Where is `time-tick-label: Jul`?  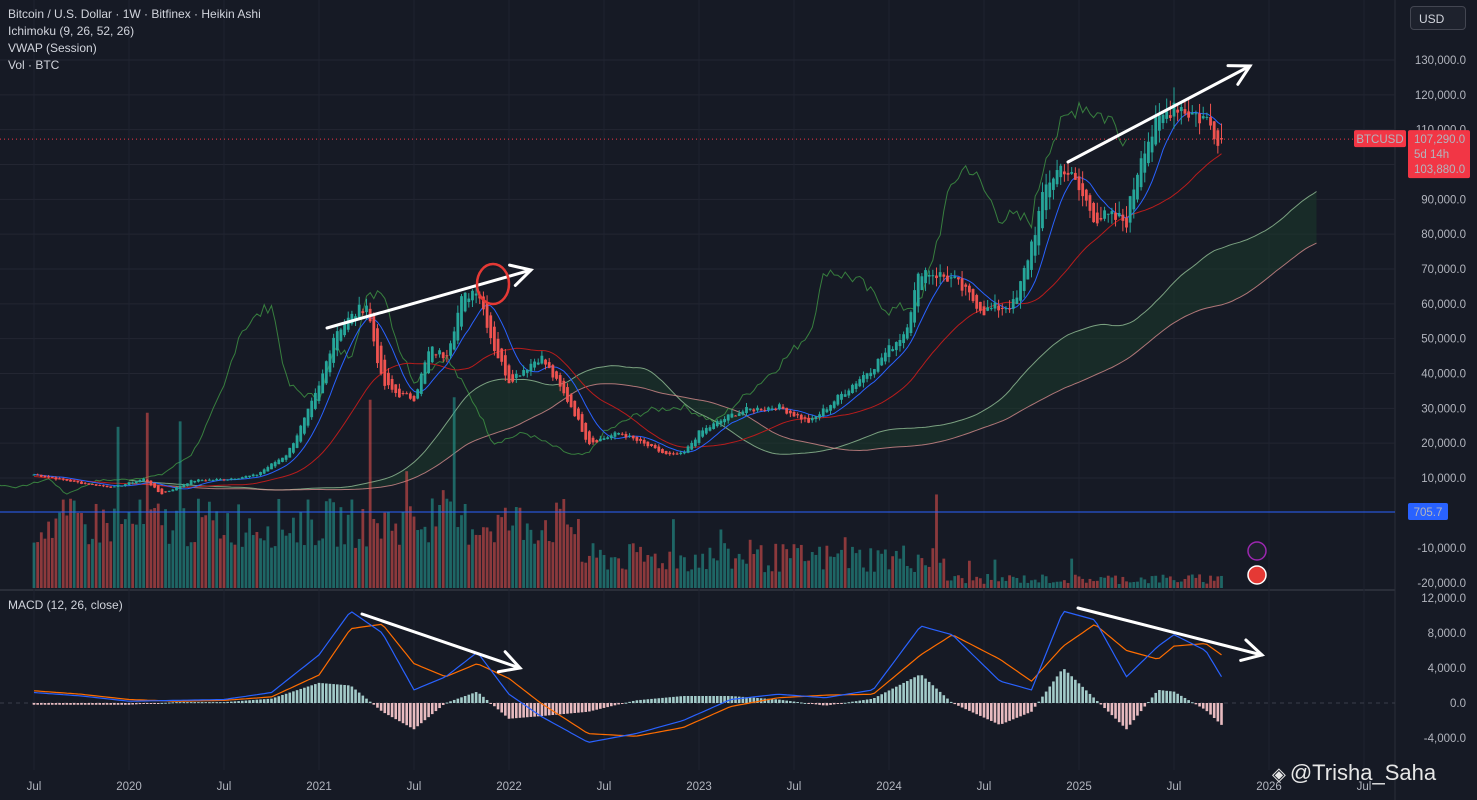 time-tick-label: Jul is located at coordinates (984, 787).